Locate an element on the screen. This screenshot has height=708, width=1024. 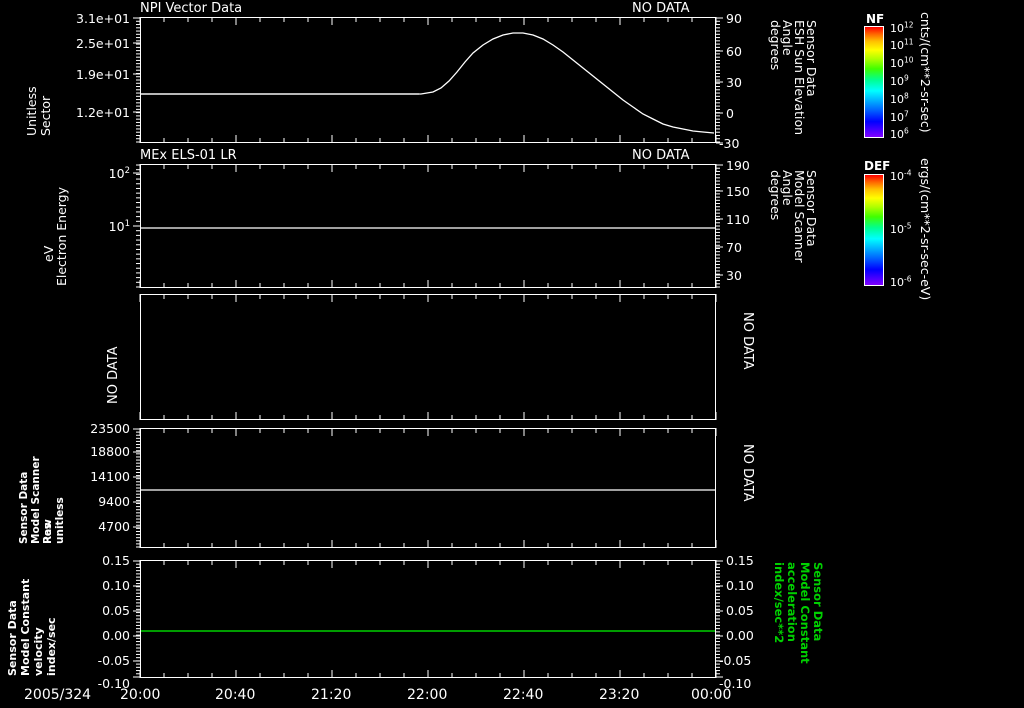
panel-2-right-axis-title: Sensor Data Model Scanner Angle degrees is located at coordinates (793, 216).